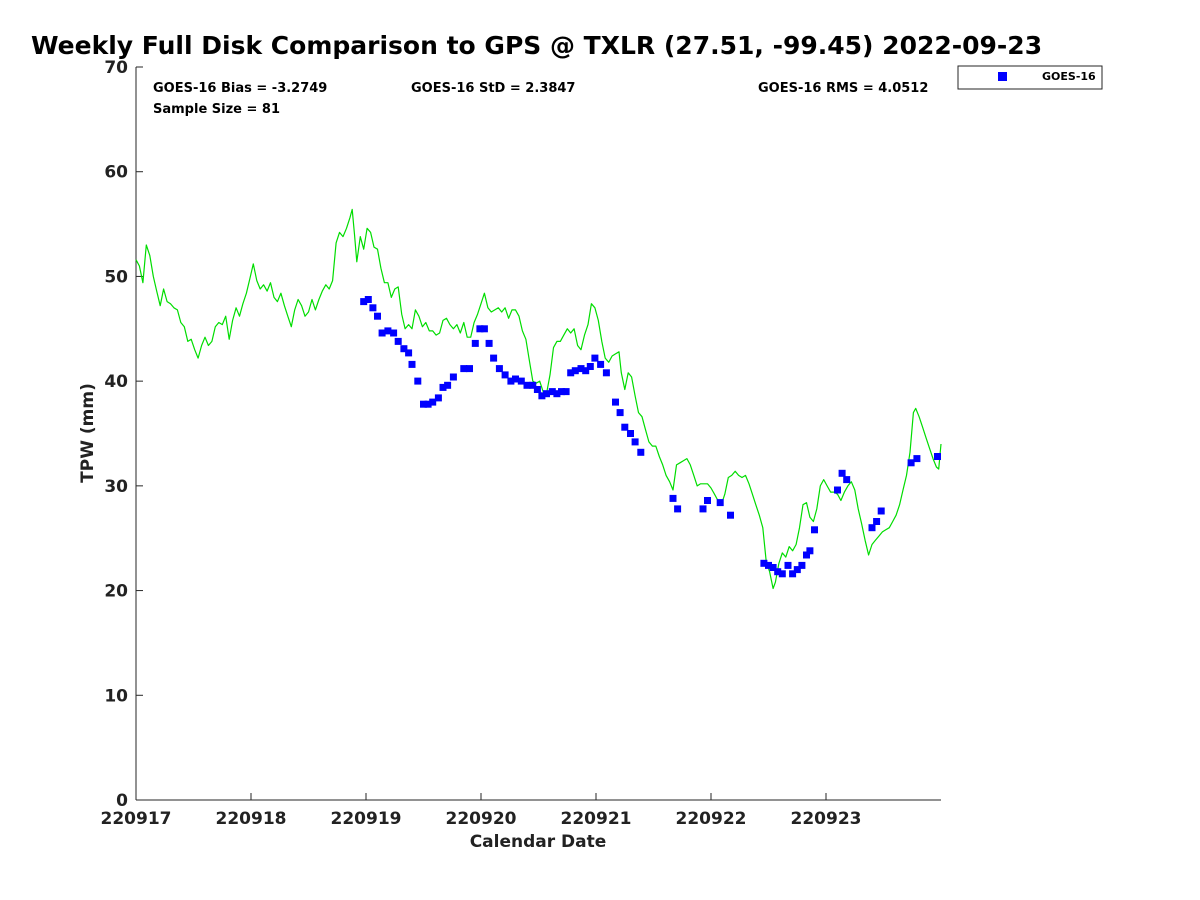 The height and width of the screenshot is (900, 1200). I want to click on y-tick-label: 0, so click(122, 801).